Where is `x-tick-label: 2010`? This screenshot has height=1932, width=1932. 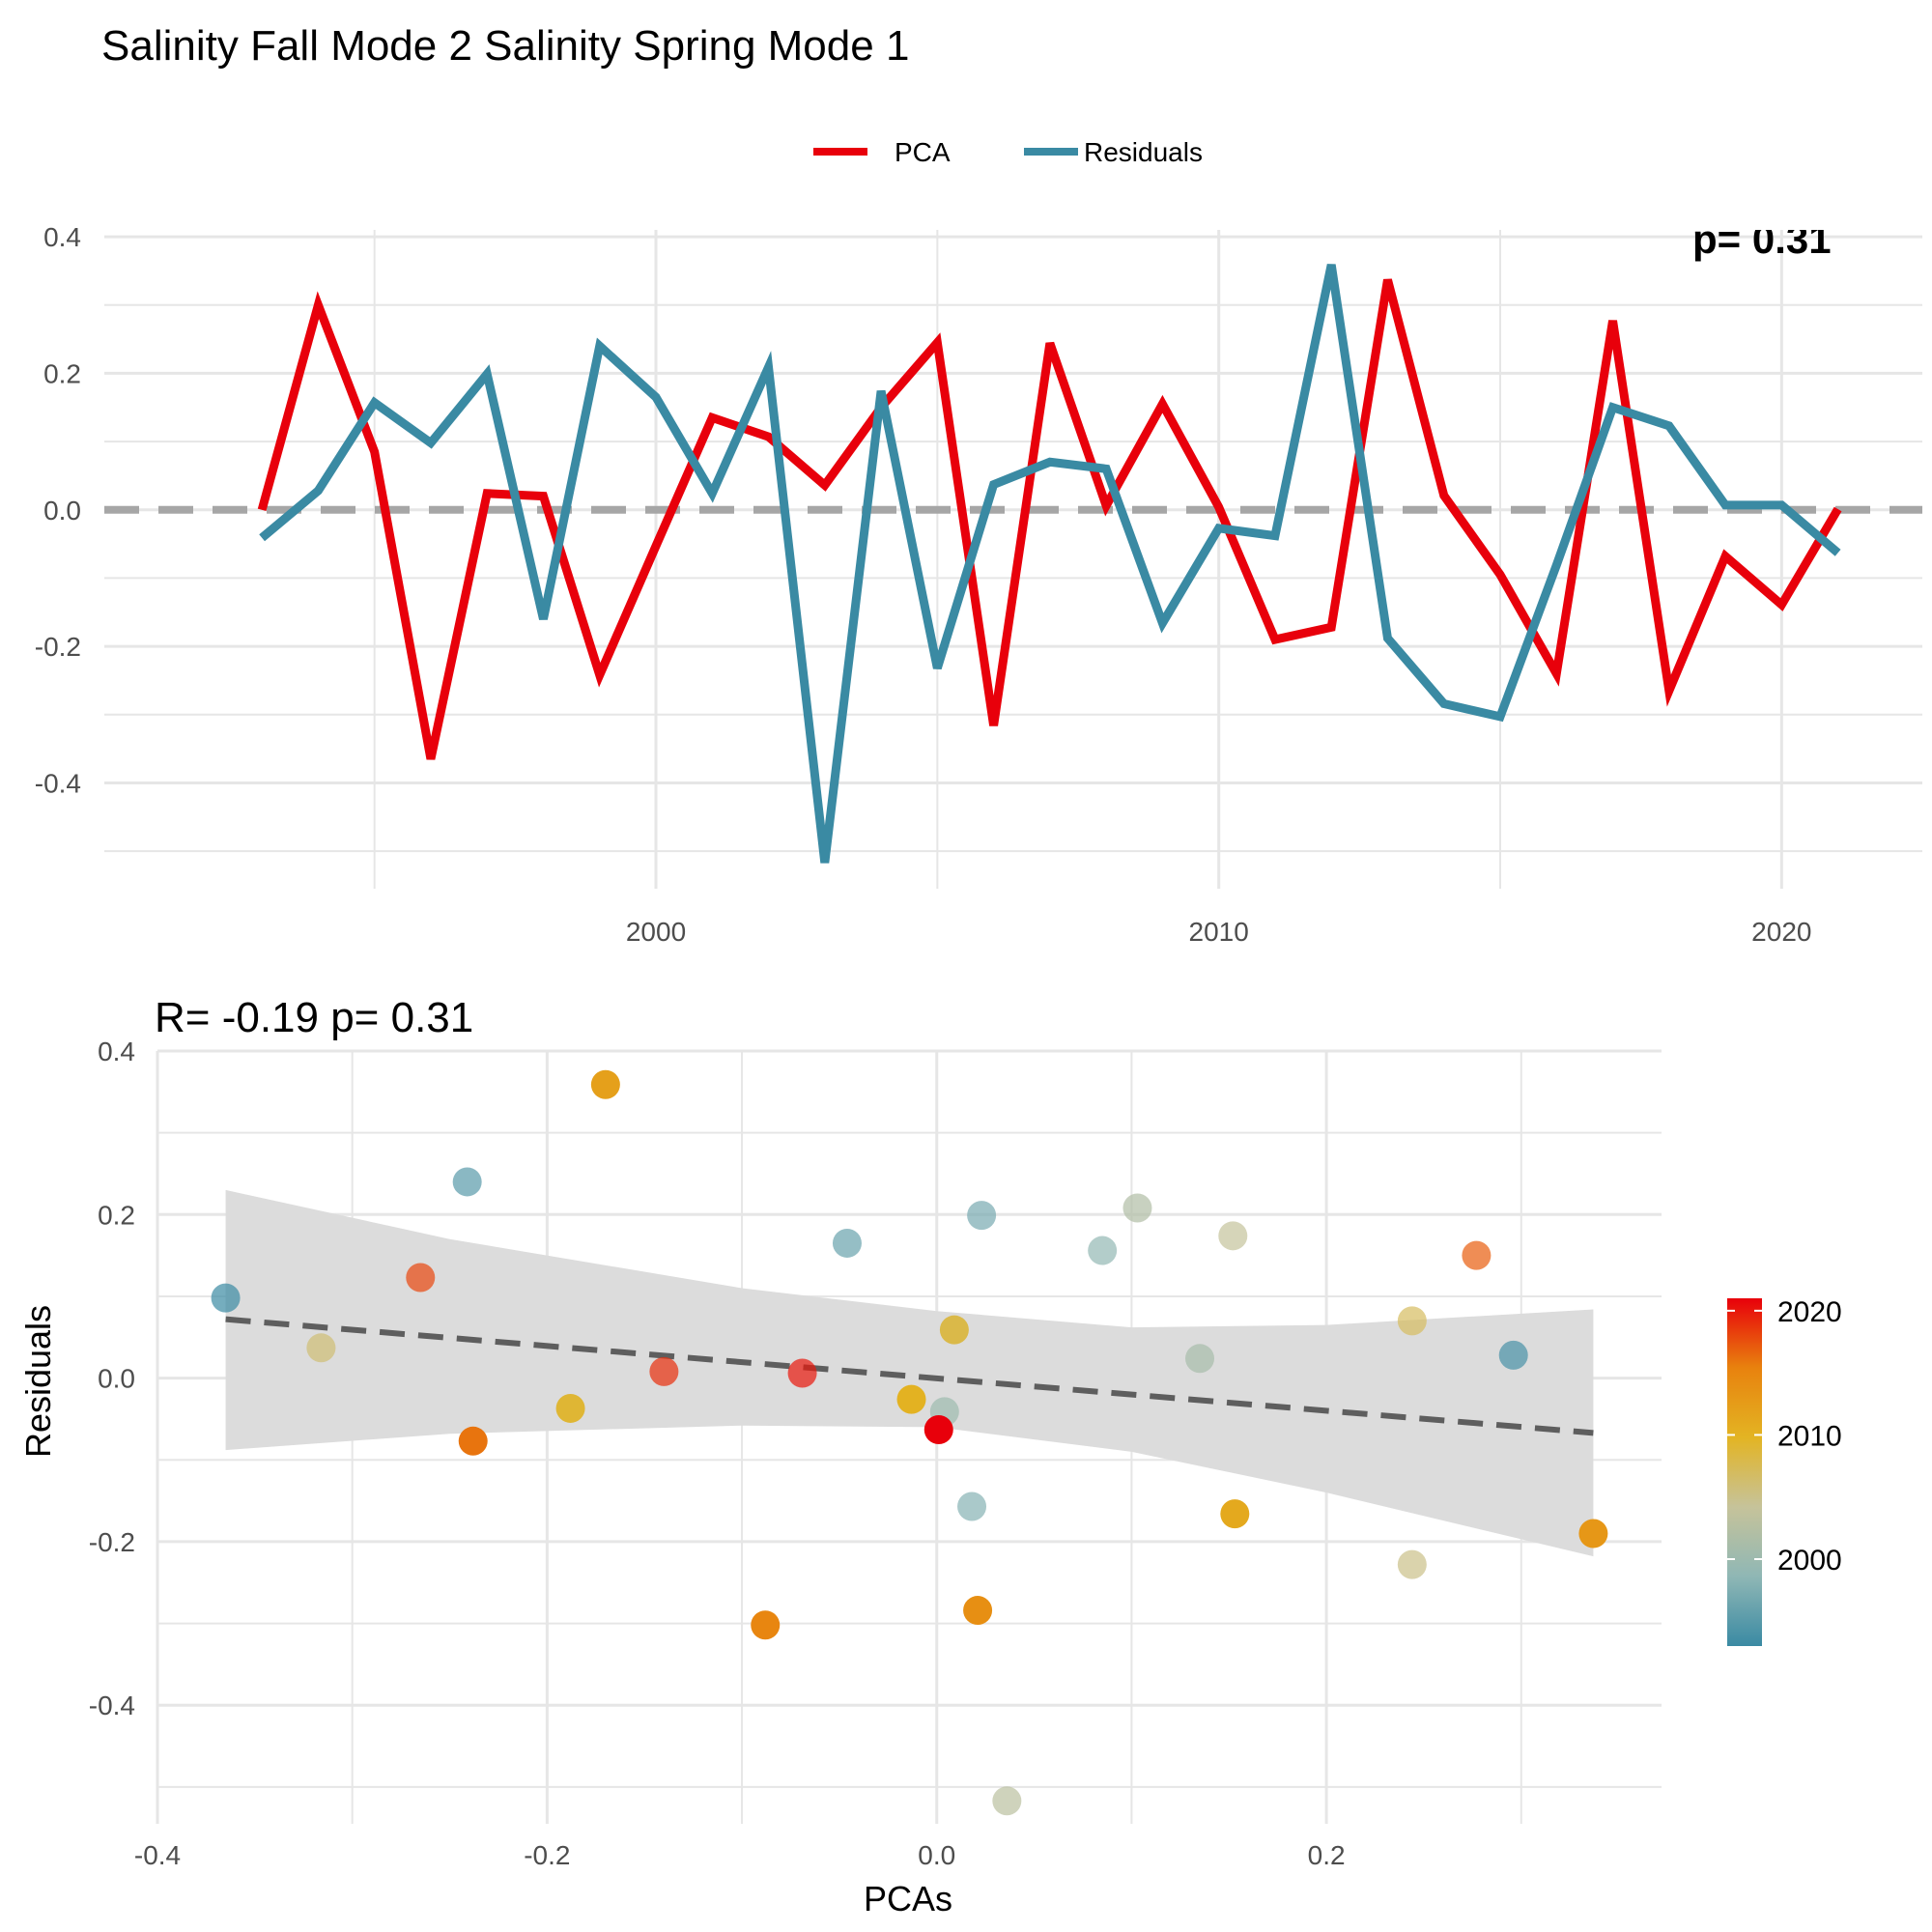
x-tick-label: 2010 is located at coordinates (1219, 932).